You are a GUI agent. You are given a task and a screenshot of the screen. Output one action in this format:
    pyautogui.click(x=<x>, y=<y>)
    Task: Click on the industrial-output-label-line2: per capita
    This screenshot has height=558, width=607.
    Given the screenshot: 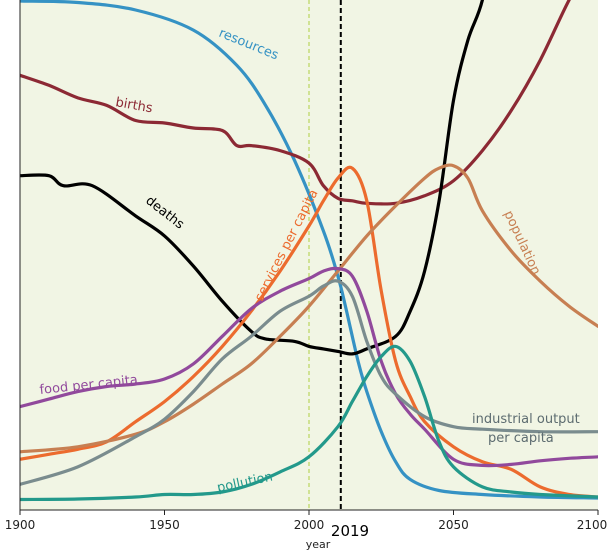 What is the action you would take?
    pyautogui.click(x=521, y=438)
    